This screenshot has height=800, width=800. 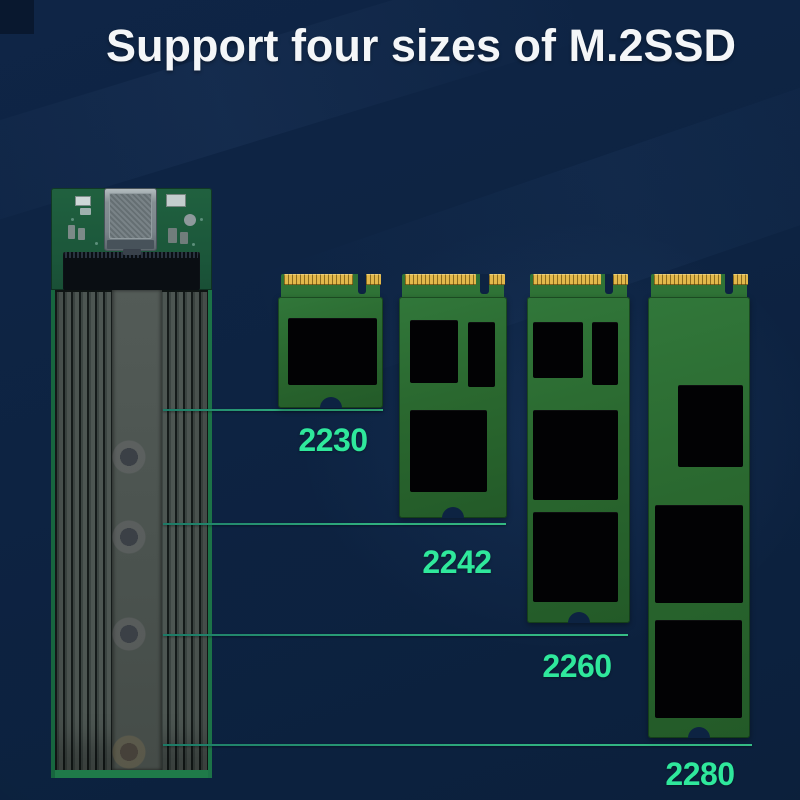 I want to click on m2-socket-pins, so click(x=131, y=255).